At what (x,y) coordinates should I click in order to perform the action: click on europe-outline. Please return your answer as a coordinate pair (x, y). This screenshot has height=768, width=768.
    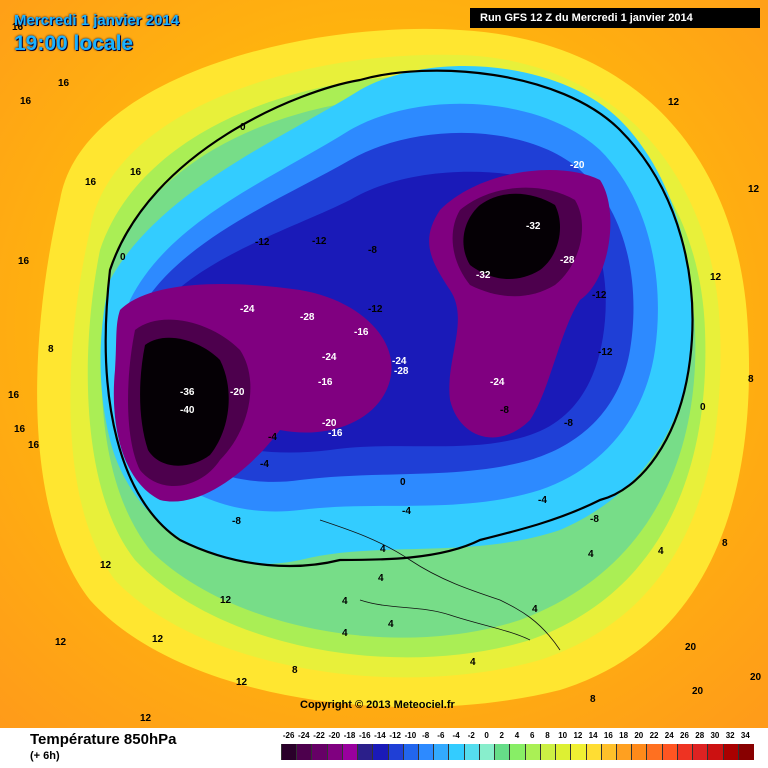
    Looking at the image, I should click on (440, 585).